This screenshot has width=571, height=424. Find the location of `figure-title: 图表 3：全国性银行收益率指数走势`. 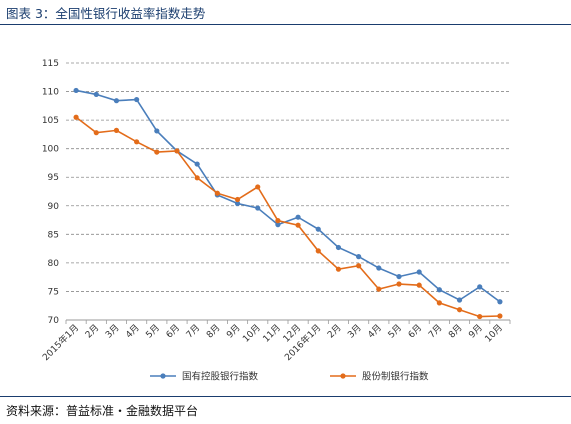

figure-title: 图表 3：全国性银行收益率指数走势 is located at coordinates (106, 13).